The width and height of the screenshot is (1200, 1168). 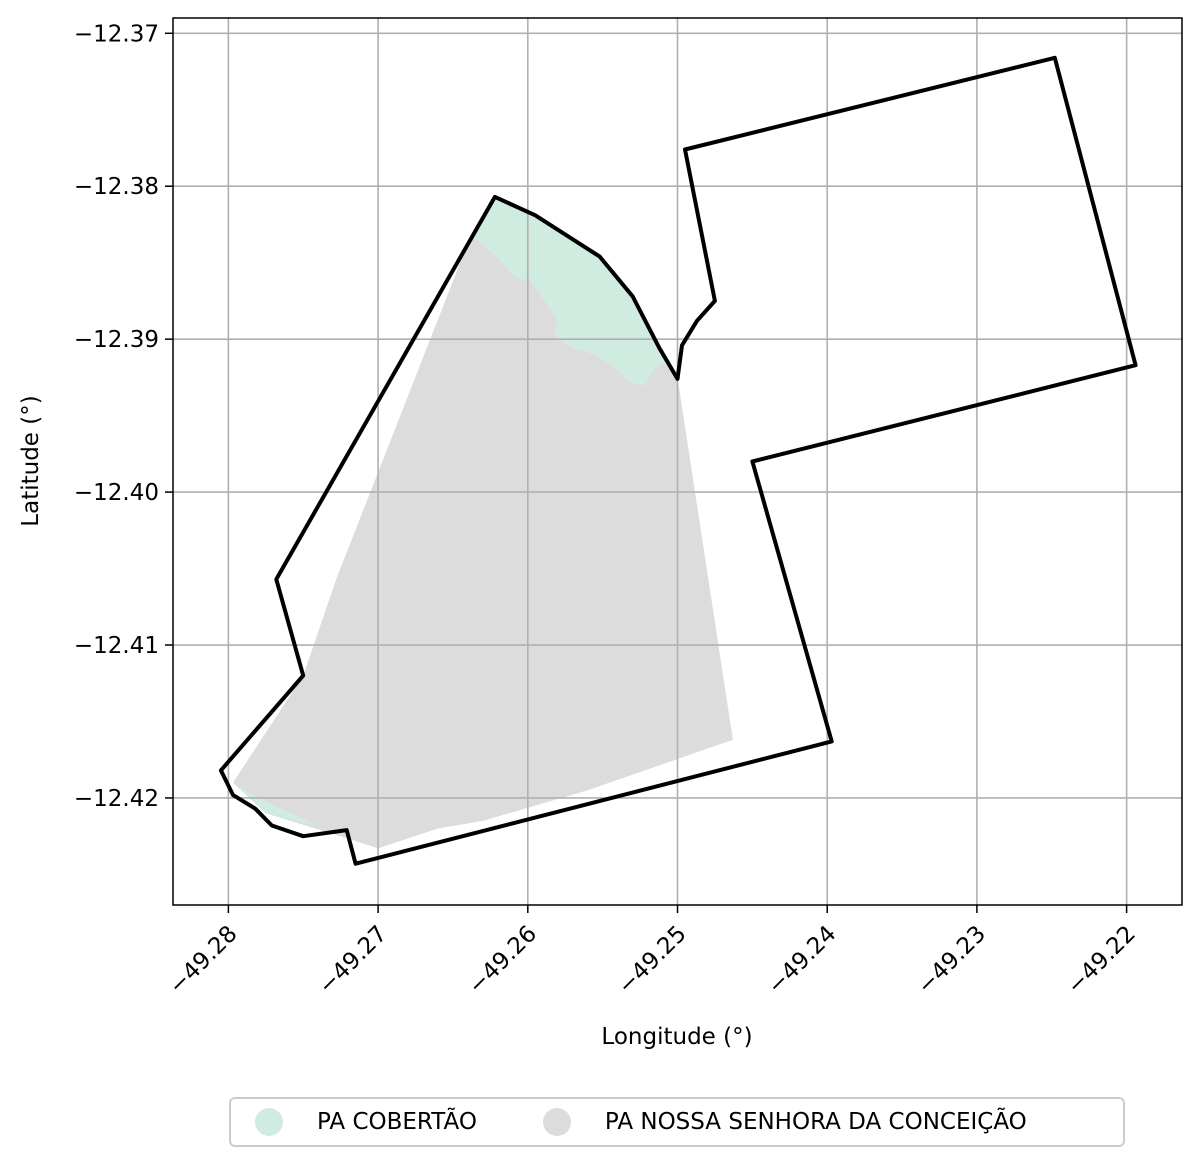 What do you see at coordinates (269, 1122) in the screenshot?
I see `legend-marker-pa-cobertao` at bounding box center [269, 1122].